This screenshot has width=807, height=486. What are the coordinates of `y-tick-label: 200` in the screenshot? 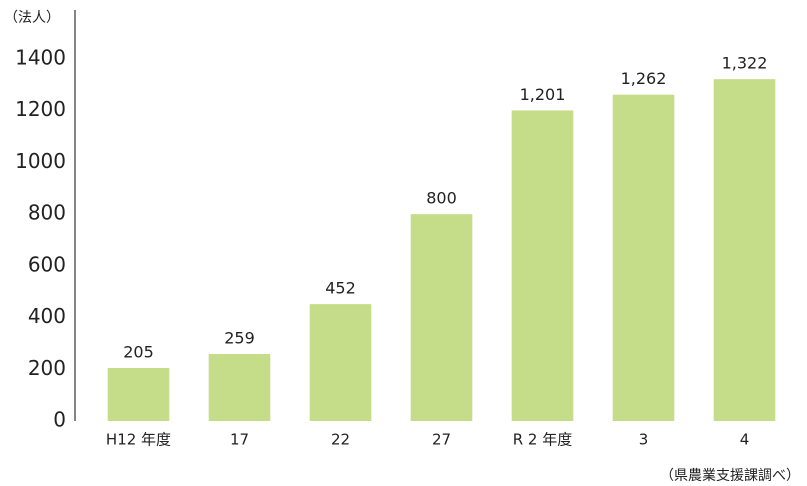 It's located at (47, 368).